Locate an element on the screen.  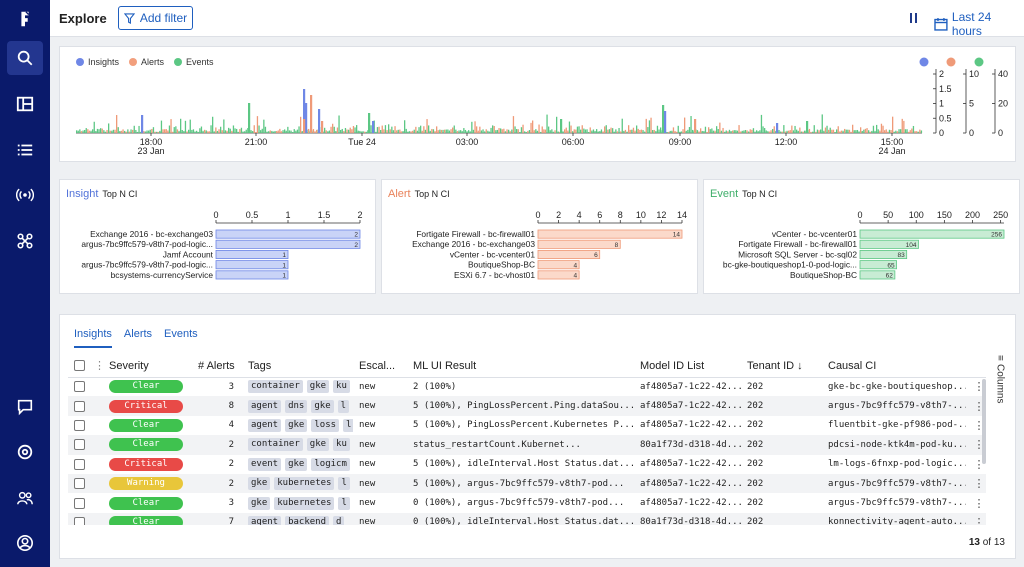
time-range-button: Last 24 hours is located at coordinates (979, 24).